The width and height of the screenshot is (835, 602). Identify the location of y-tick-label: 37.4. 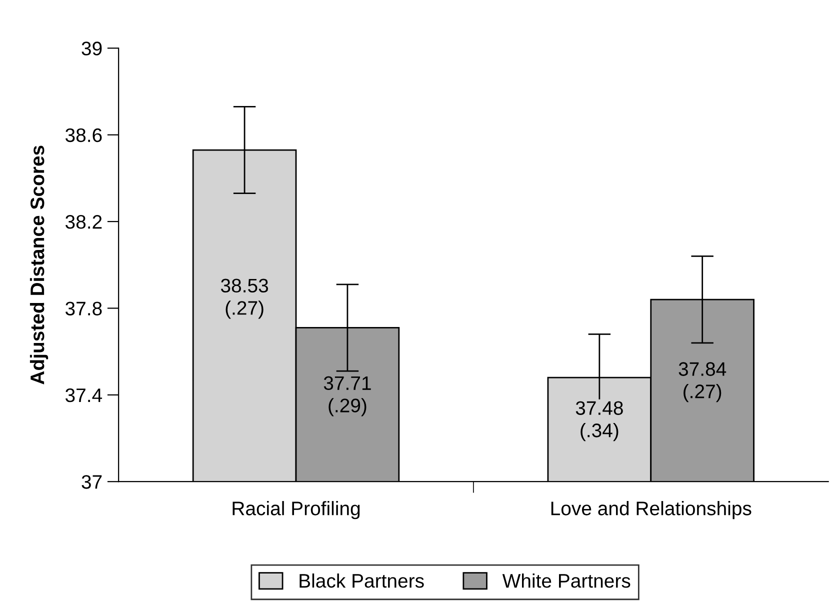
(84, 395).